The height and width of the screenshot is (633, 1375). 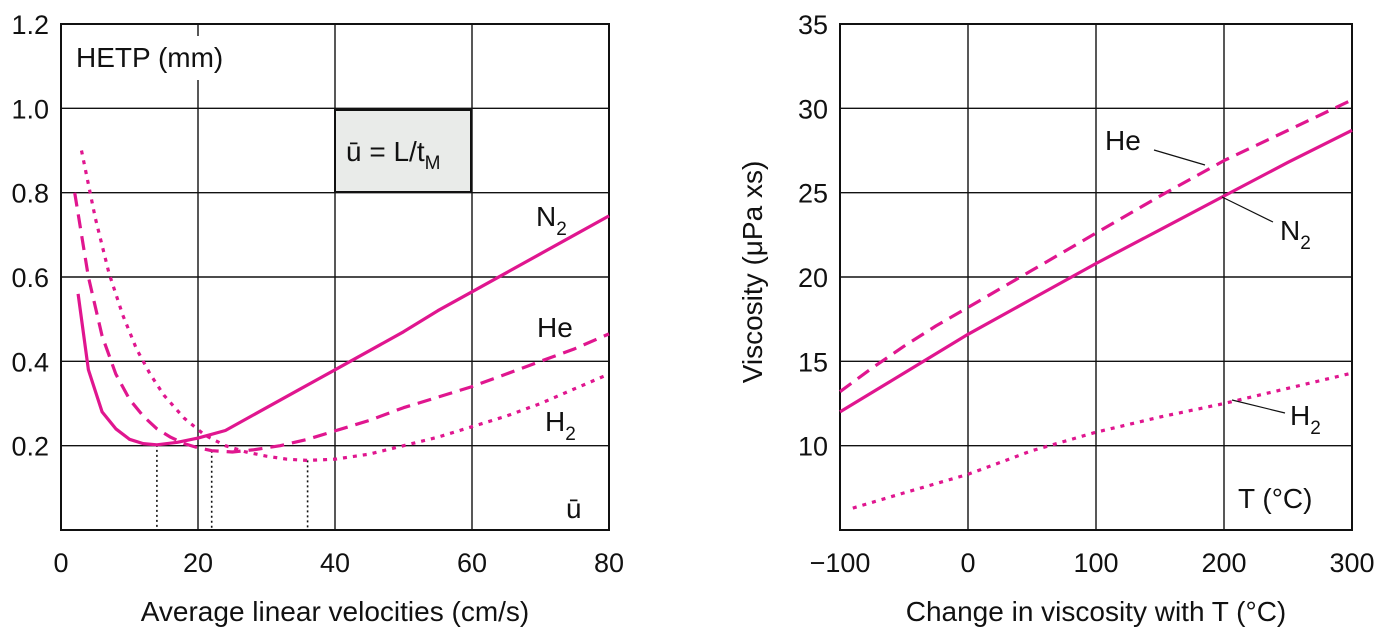 What do you see at coordinates (343, 330) in the screenshot?
I see `series-line-n2` at bounding box center [343, 330].